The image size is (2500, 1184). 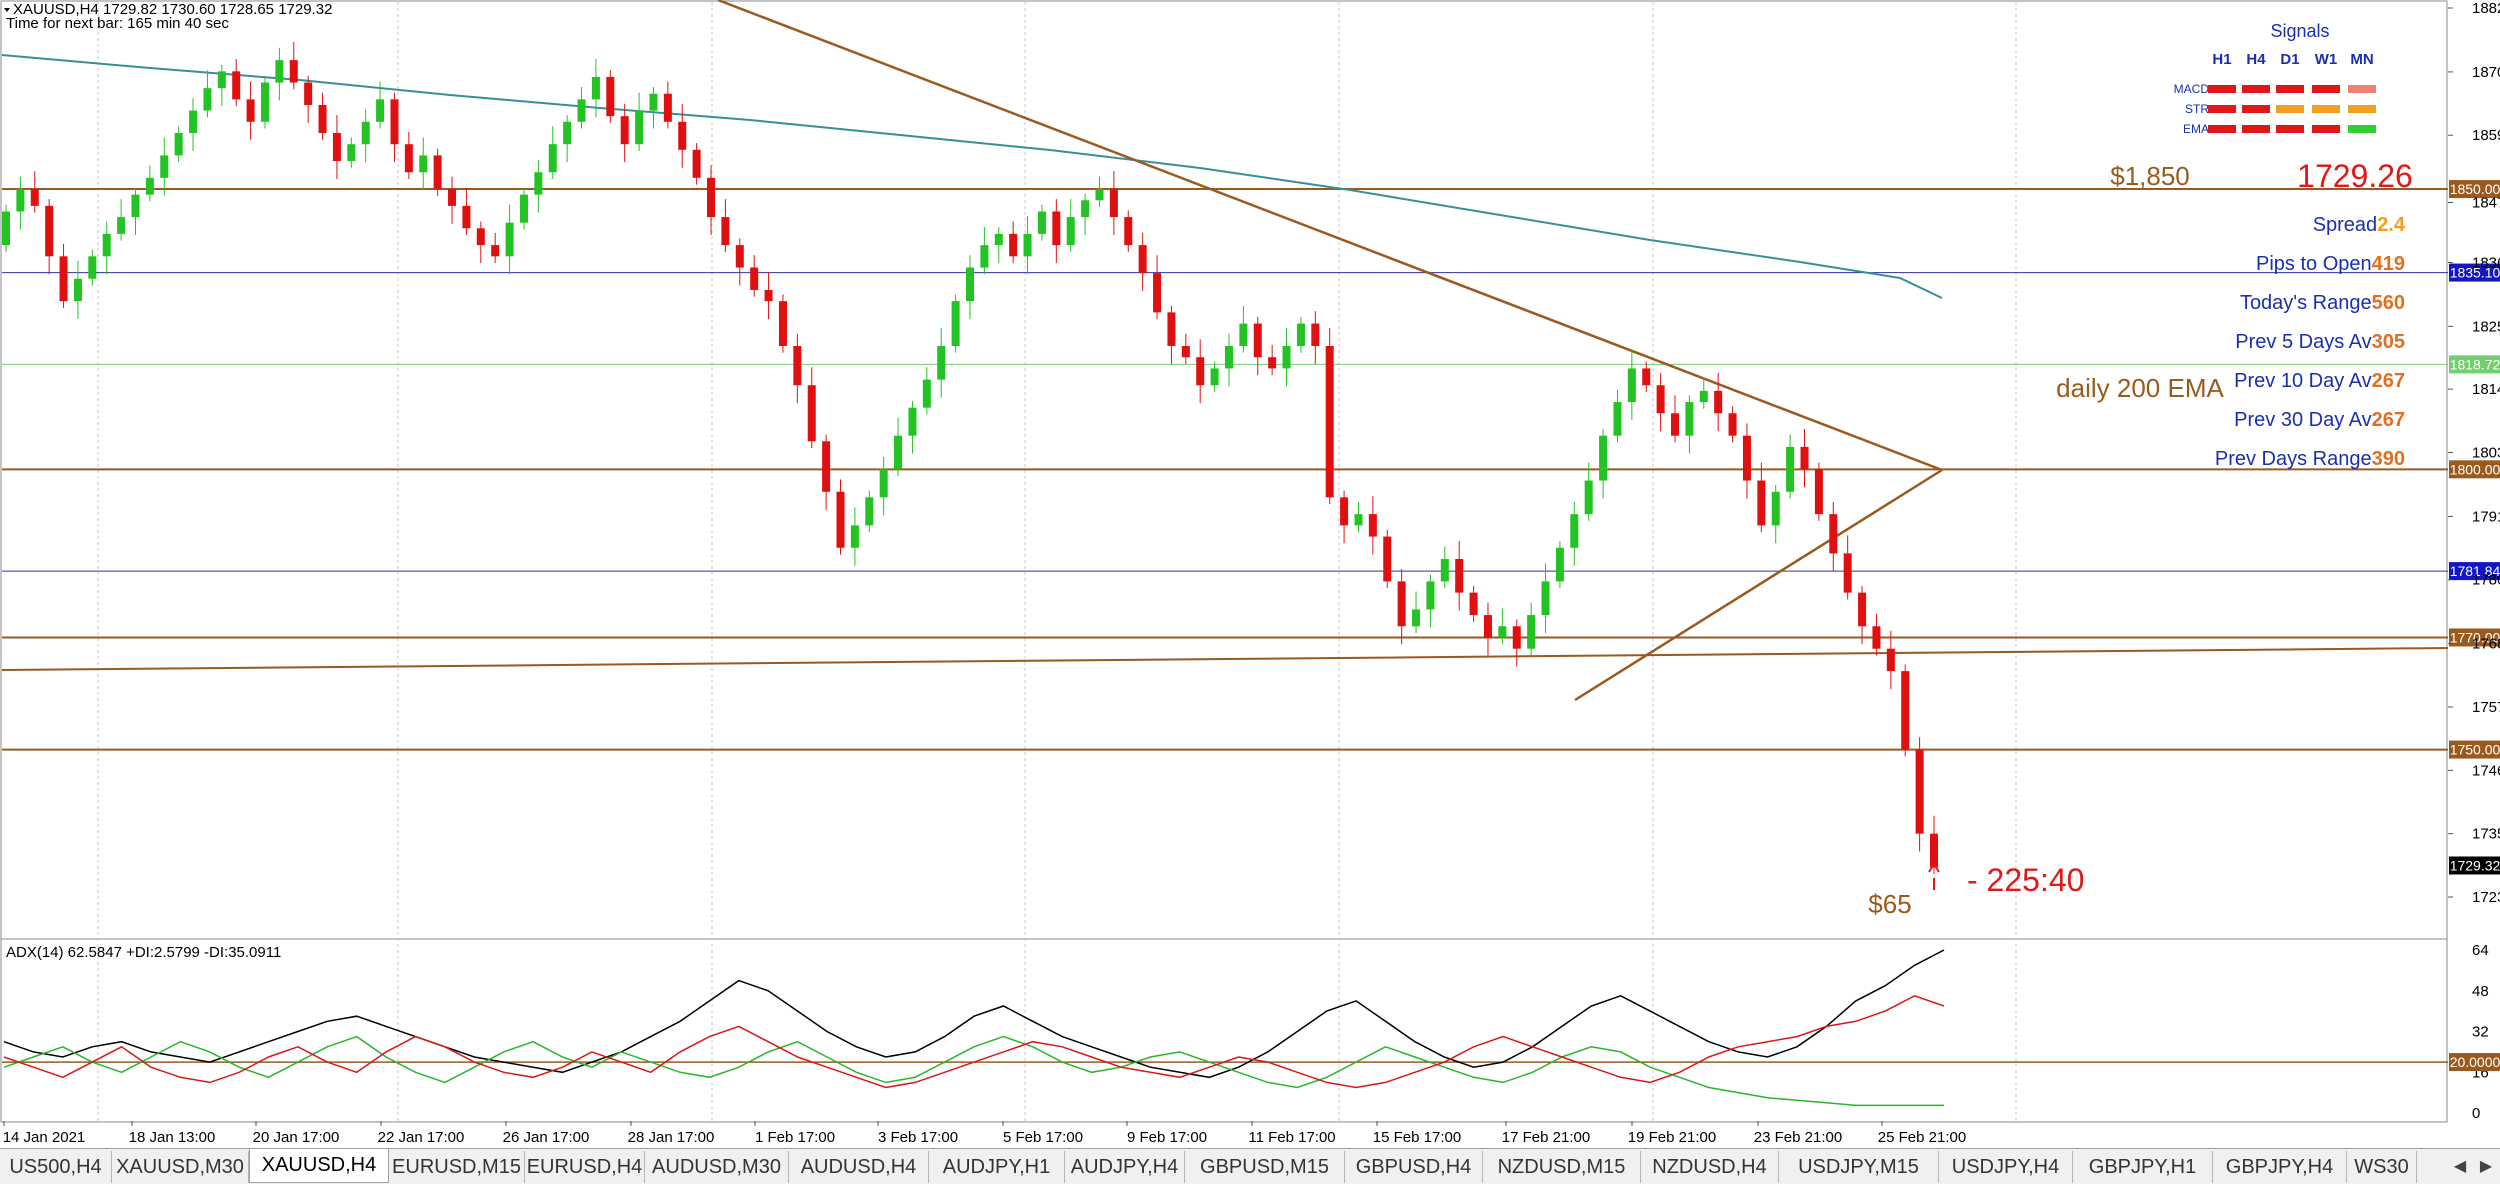 I want to click on tab-gbpjpy-h4: GBPJPY,H4, so click(x=2280, y=1167).